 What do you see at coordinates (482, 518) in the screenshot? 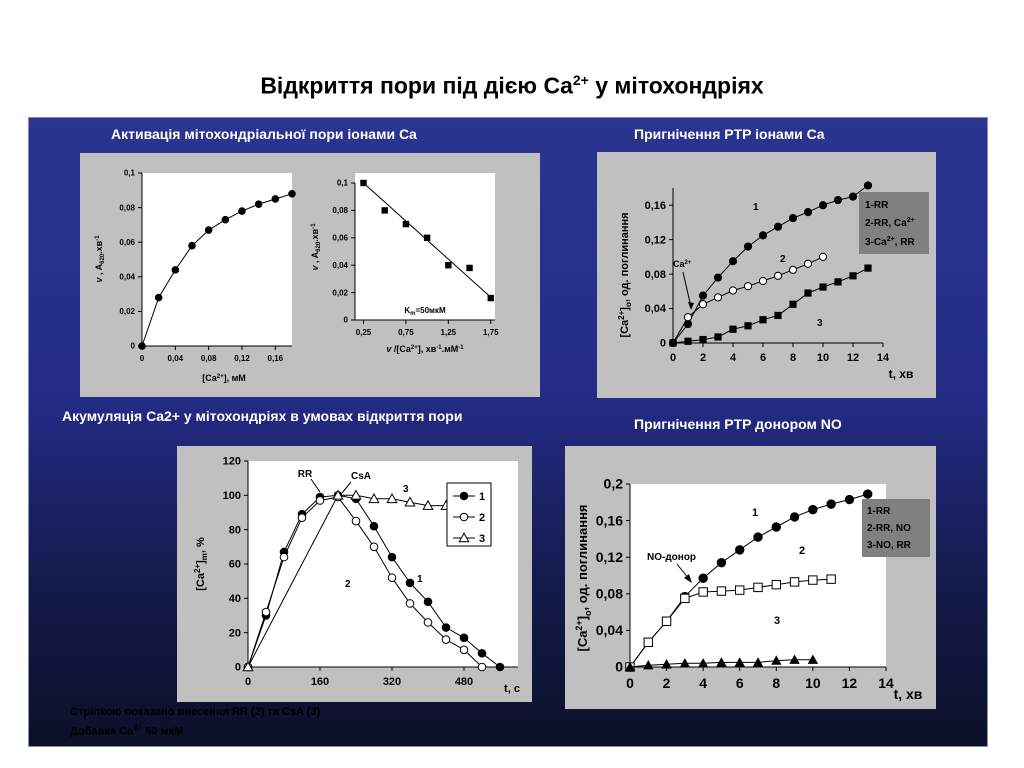
I see `acc-legend-label: 2` at bounding box center [482, 518].